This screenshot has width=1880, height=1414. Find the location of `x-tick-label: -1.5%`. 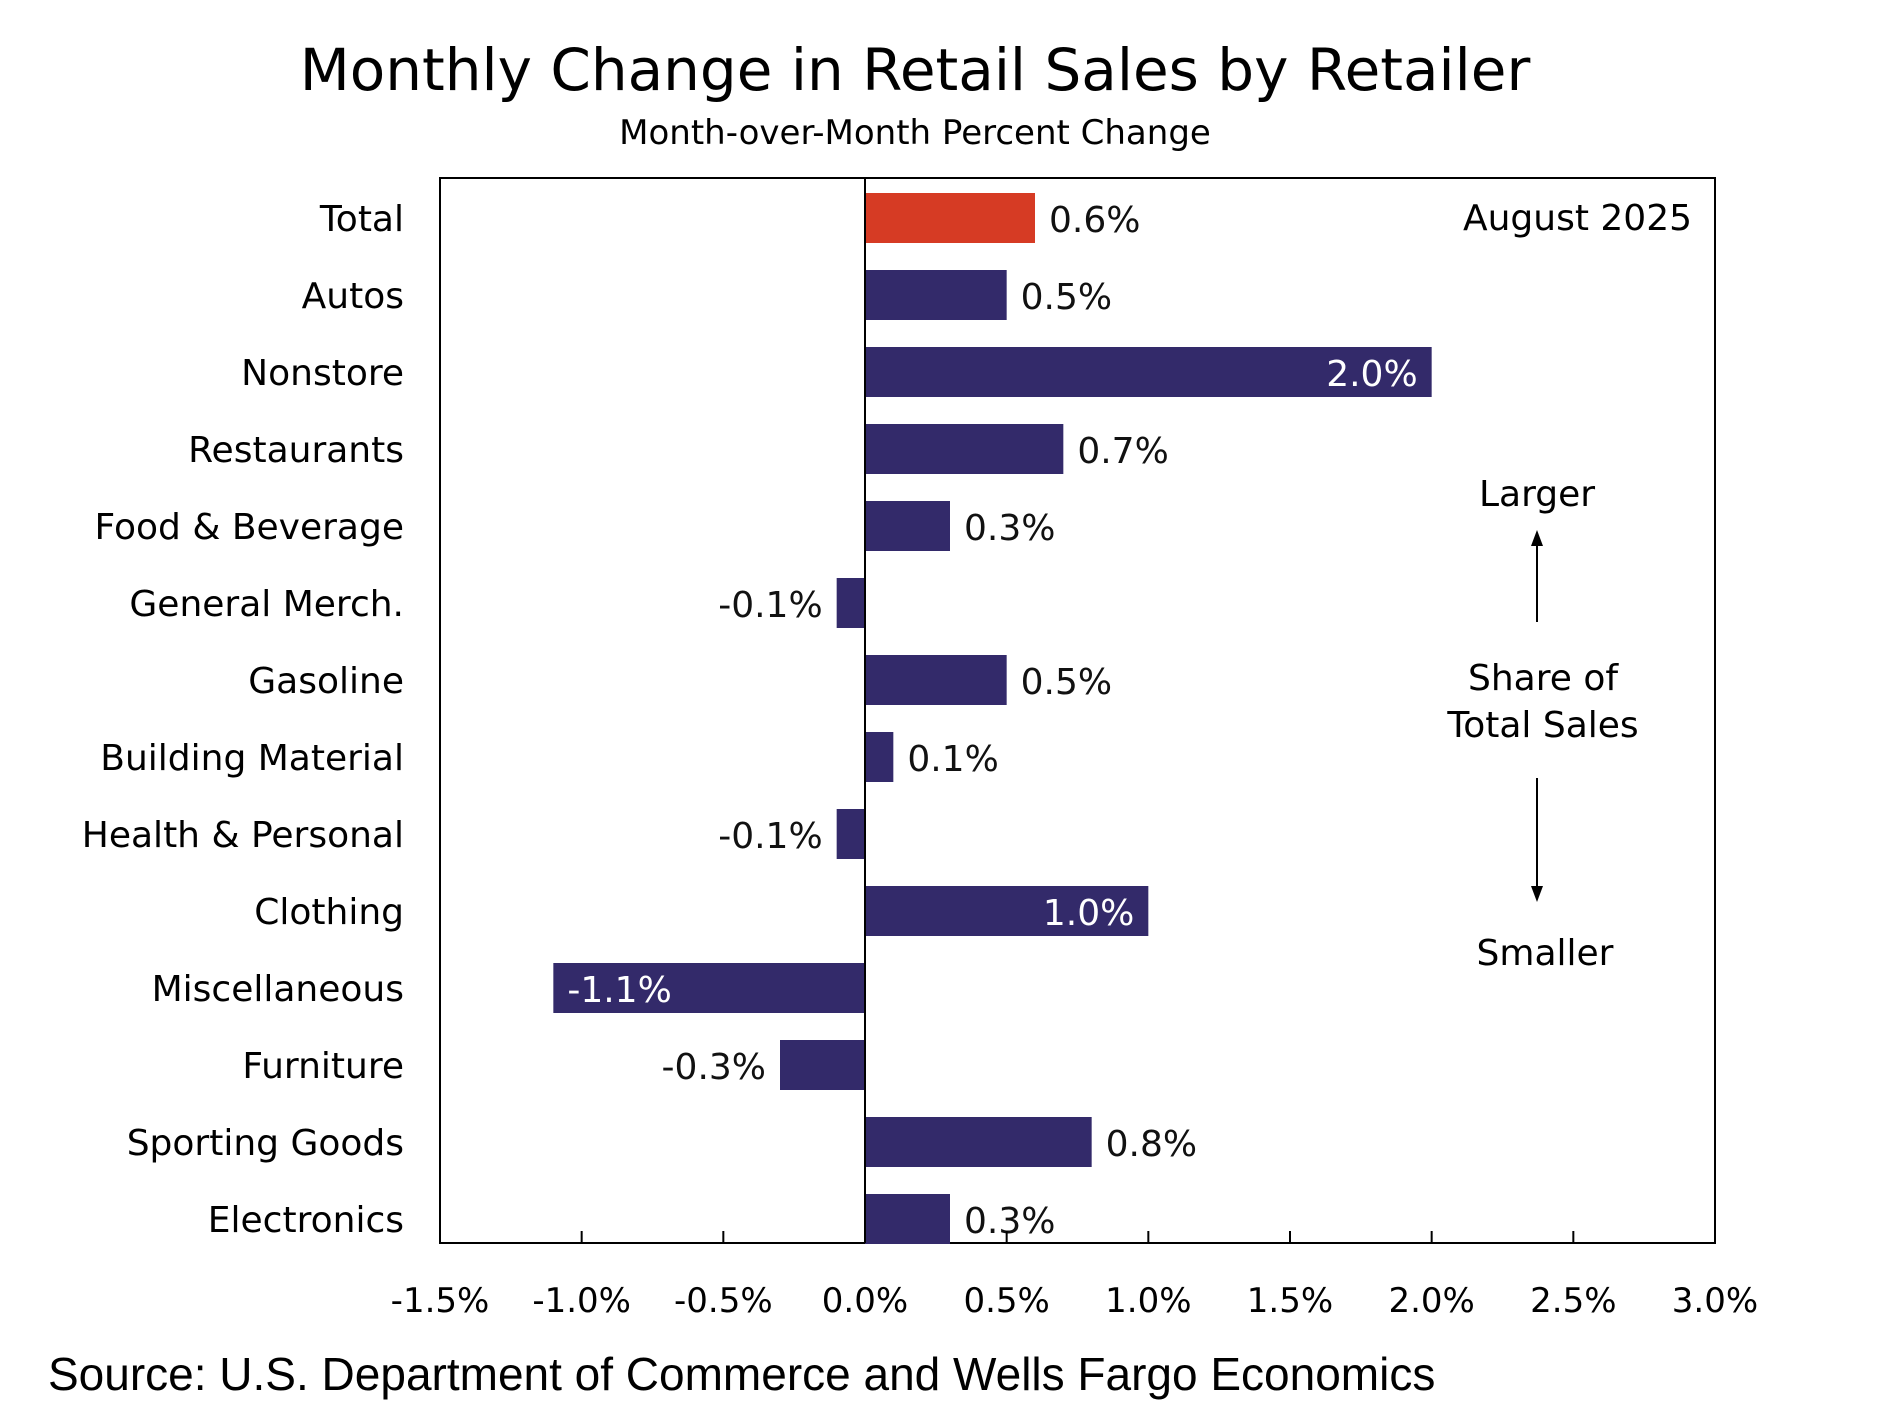

x-tick-label: -1.5% is located at coordinates (440, 1301).